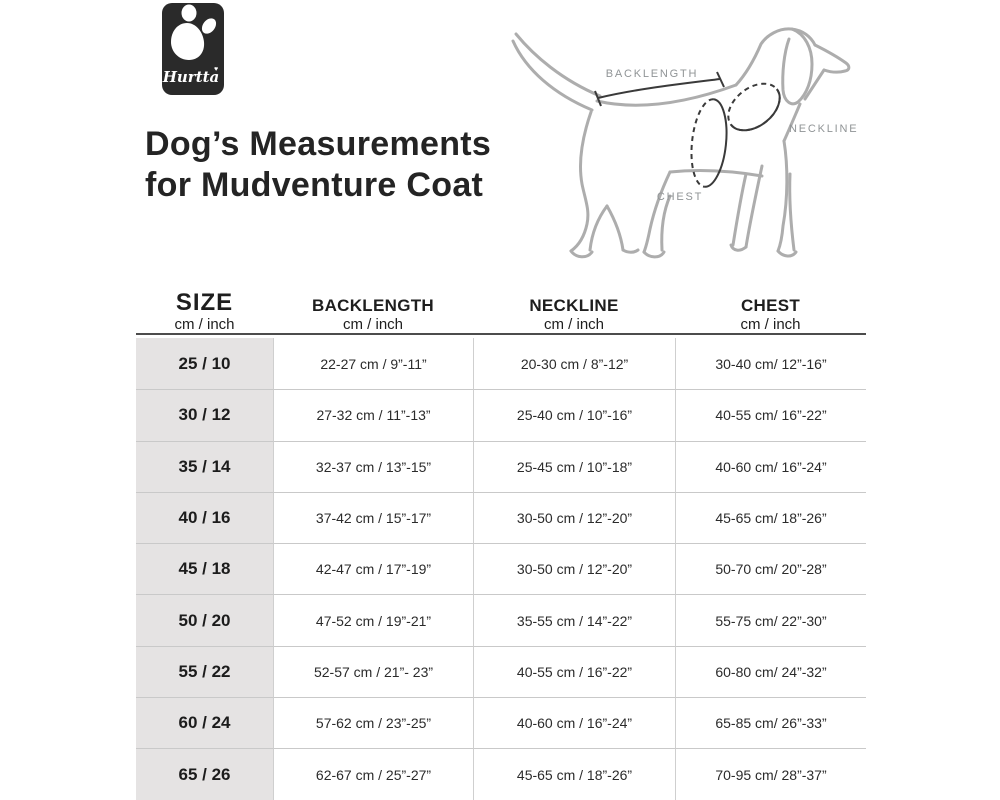  I want to click on backlength-measure-line, so click(659, 89).